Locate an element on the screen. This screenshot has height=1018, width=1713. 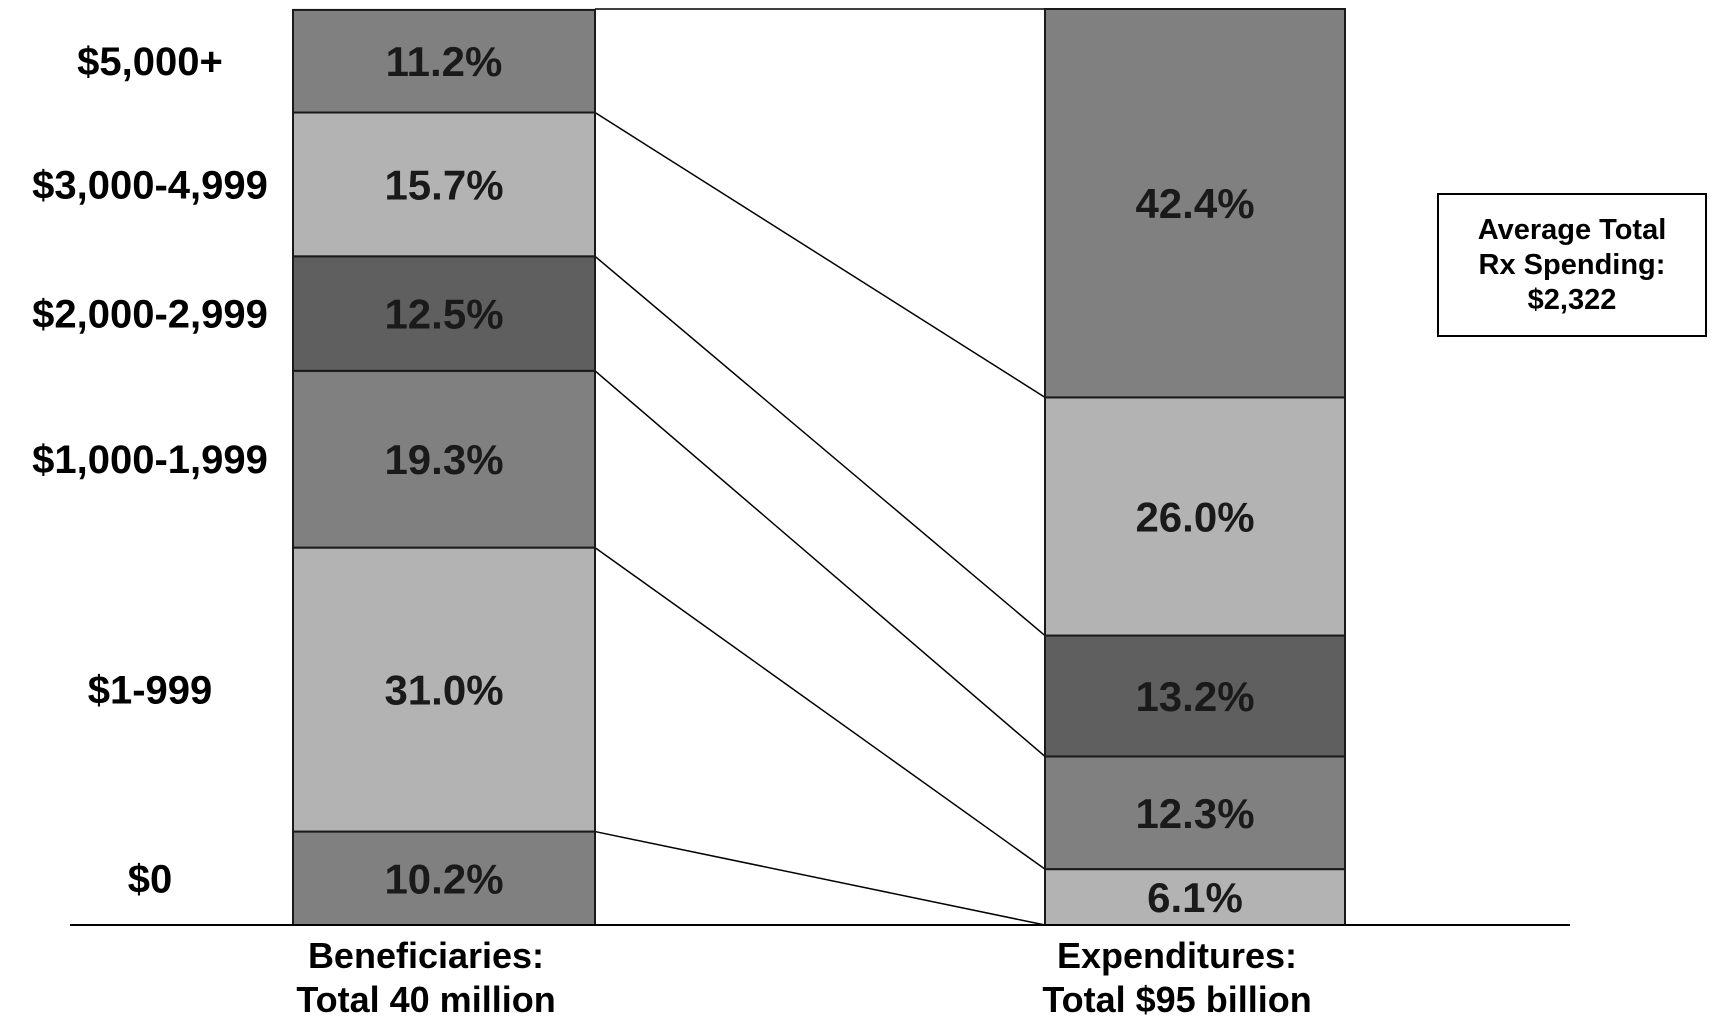
segment-value-label: 13.2% is located at coordinates (1194, 696).